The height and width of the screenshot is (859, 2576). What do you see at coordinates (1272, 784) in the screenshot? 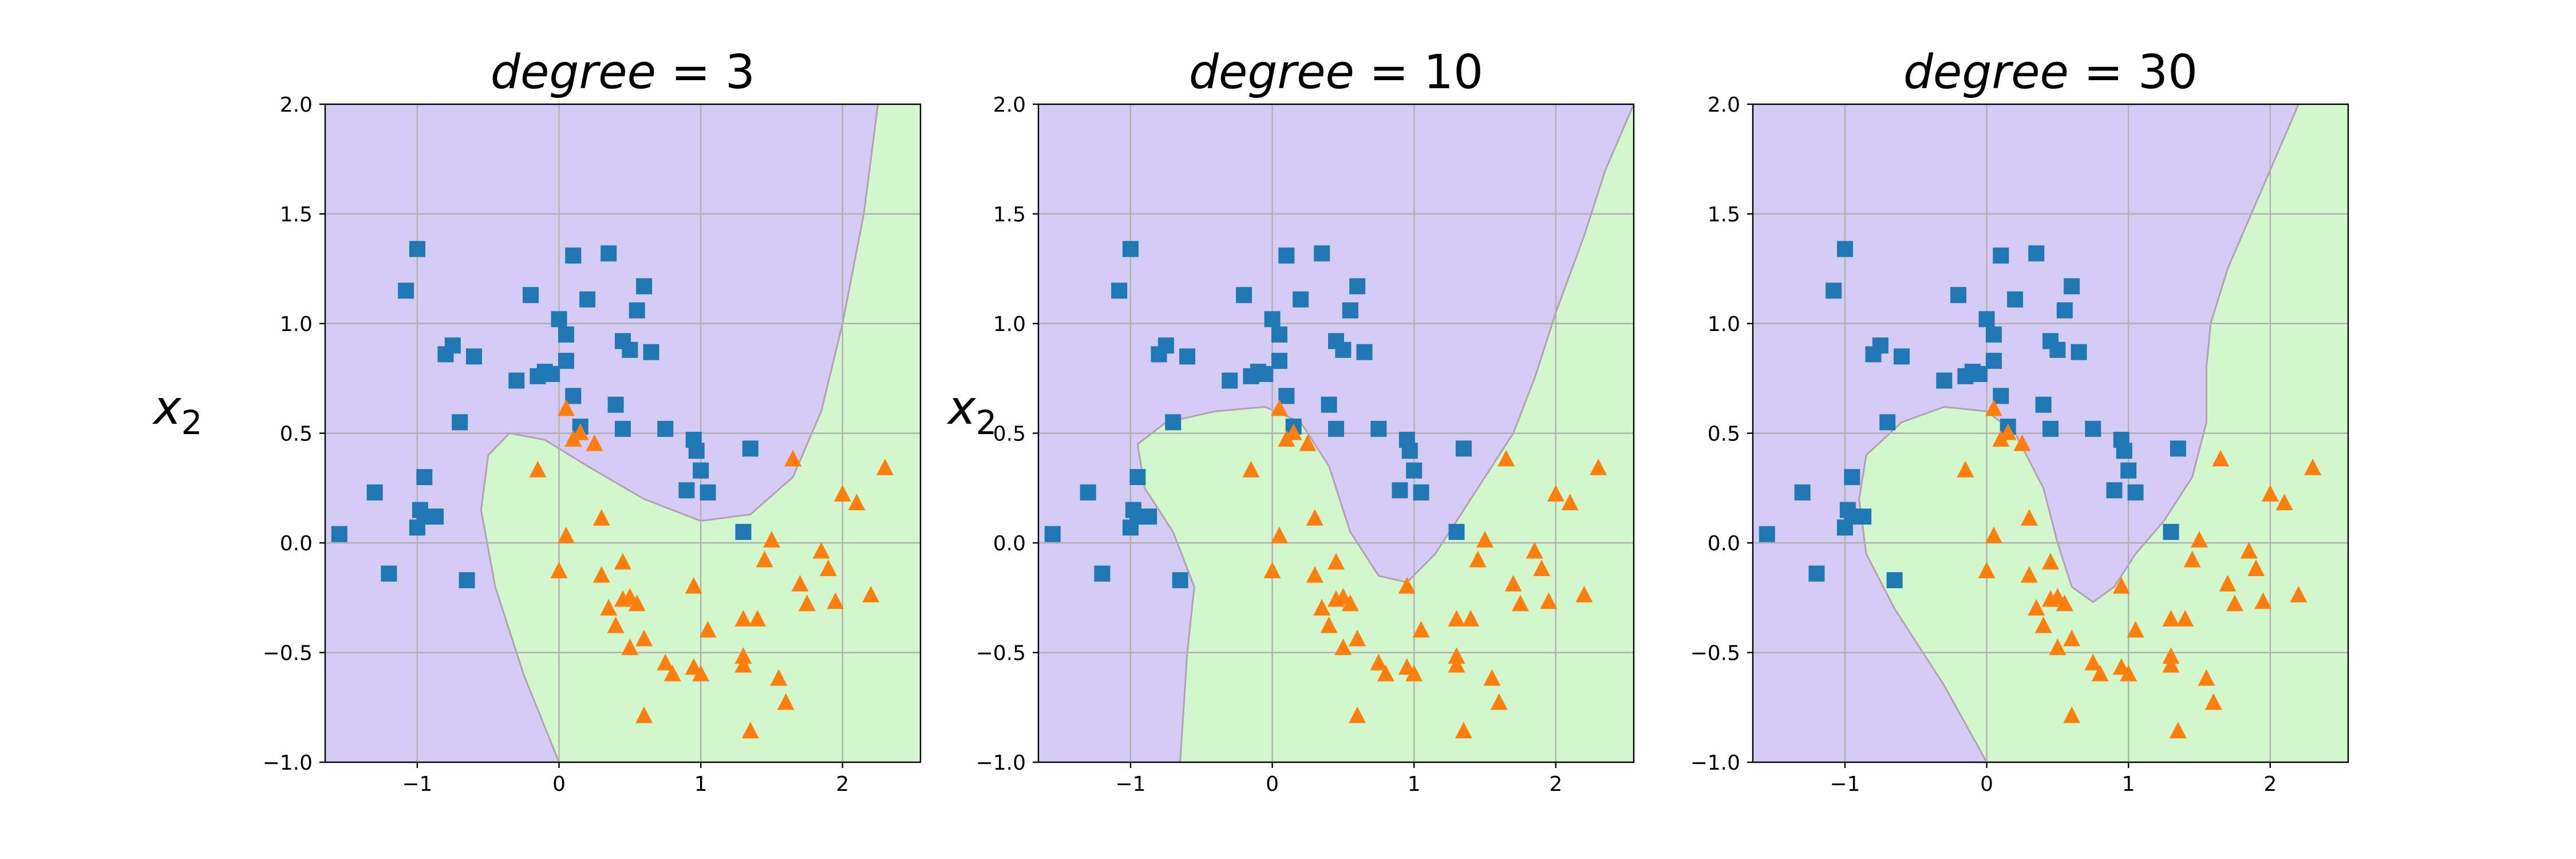
I see `x-tick-label: 0` at bounding box center [1272, 784].